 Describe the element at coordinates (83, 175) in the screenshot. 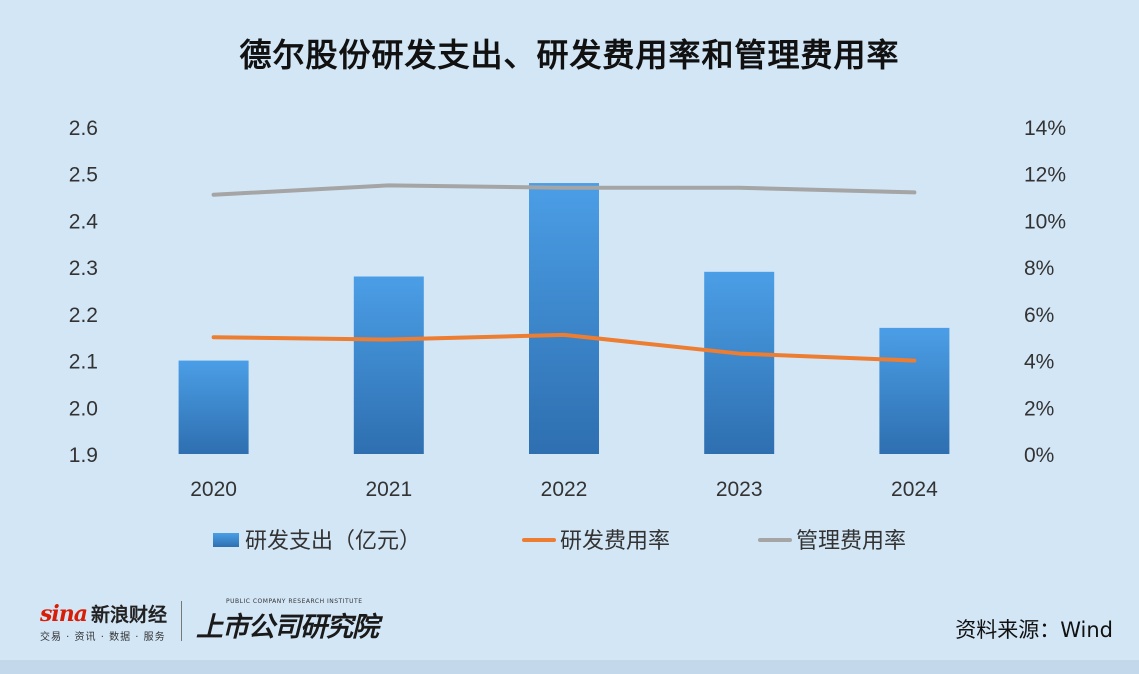

I see `y-left-tick-label: 2.5` at that location.